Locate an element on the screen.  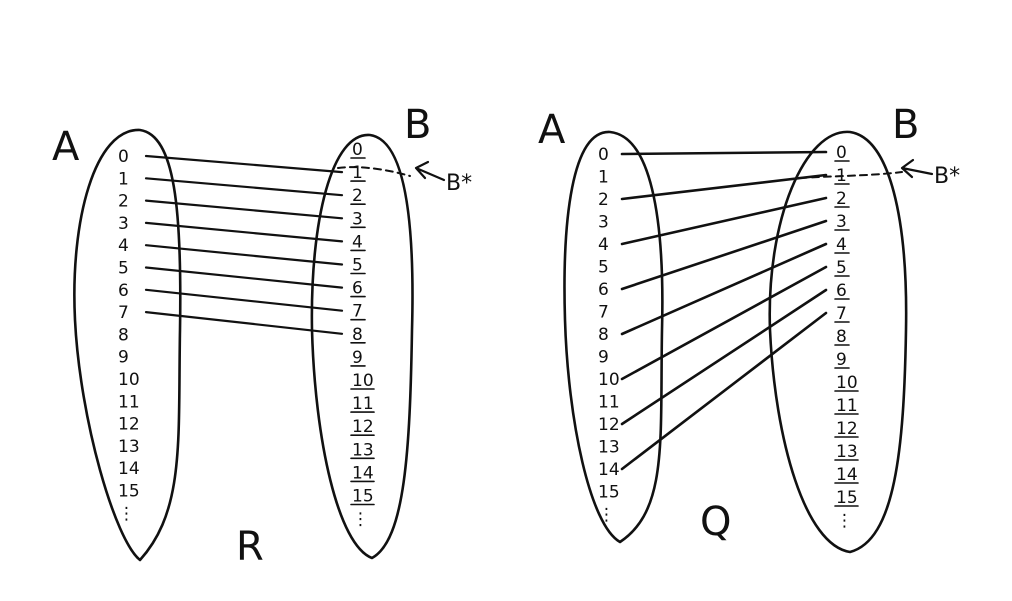
set-a-elements: 0123456789101112131415⋮ is located at coordinates (609, 335).